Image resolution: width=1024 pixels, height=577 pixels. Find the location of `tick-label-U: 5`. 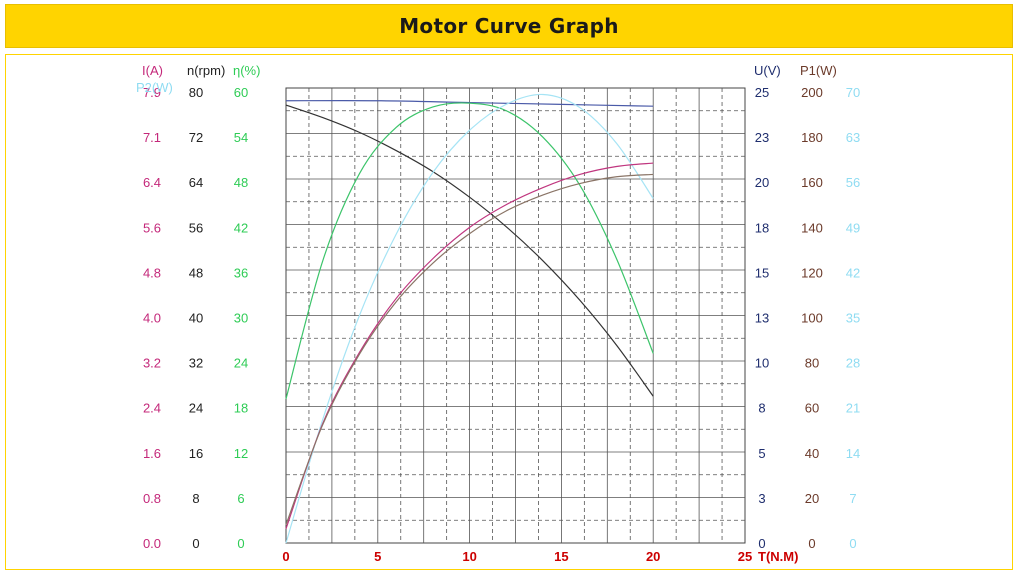

tick-label-U: 5 is located at coordinates (761, 453).